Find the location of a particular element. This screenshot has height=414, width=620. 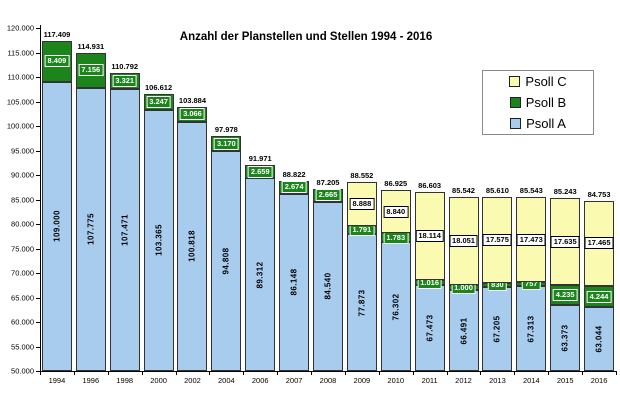

x-axis-category-label: 1994 is located at coordinates (57, 380).